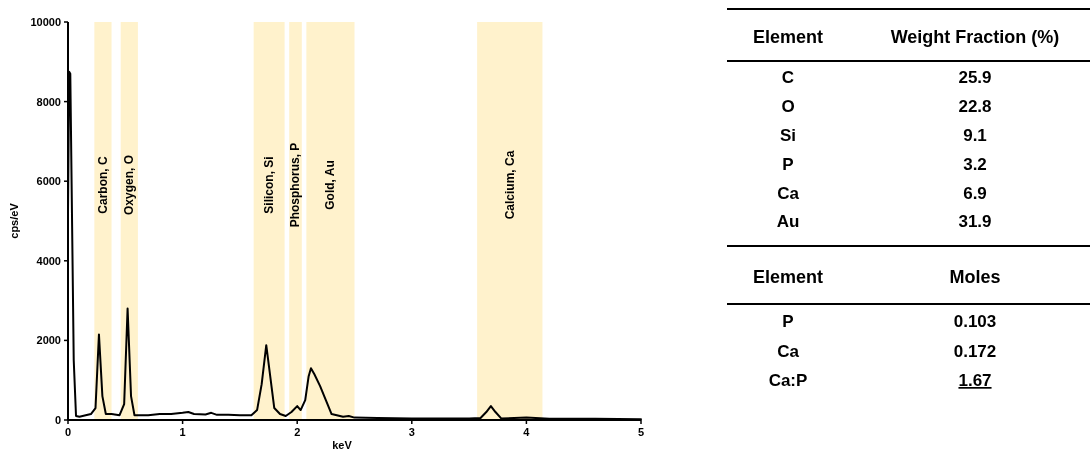 This screenshot has width=1090, height=454. I want to click on y-tick-label: 0, so click(57, 420).